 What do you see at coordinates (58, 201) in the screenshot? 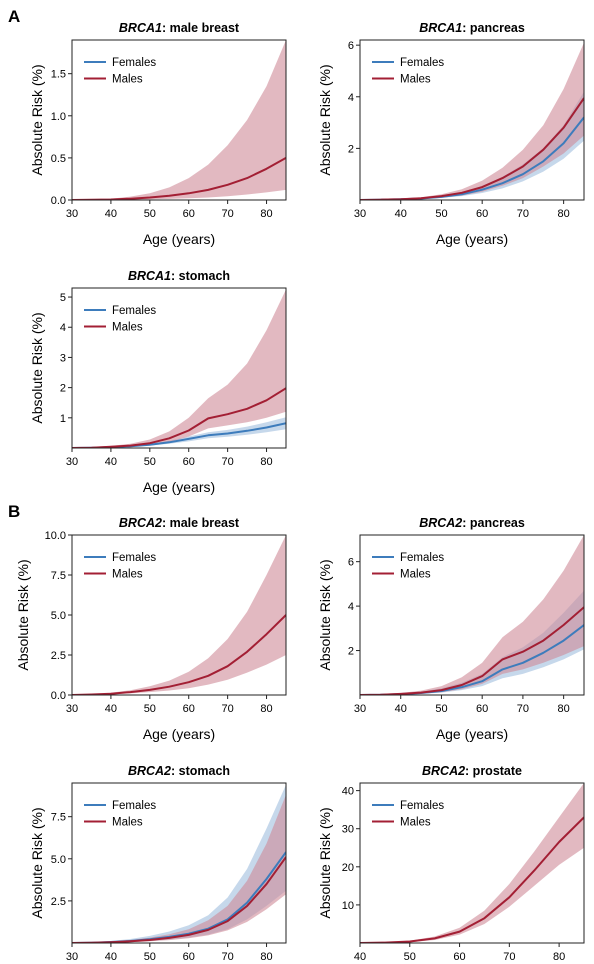
I see `y-tick-label: 0.0` at bounding box center [58, 201].